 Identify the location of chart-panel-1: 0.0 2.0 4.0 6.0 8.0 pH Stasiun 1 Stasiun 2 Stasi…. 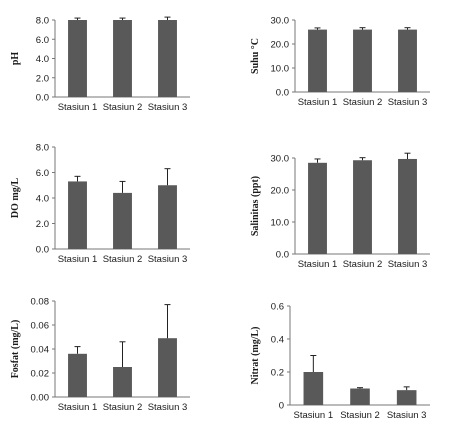
(100, 64).